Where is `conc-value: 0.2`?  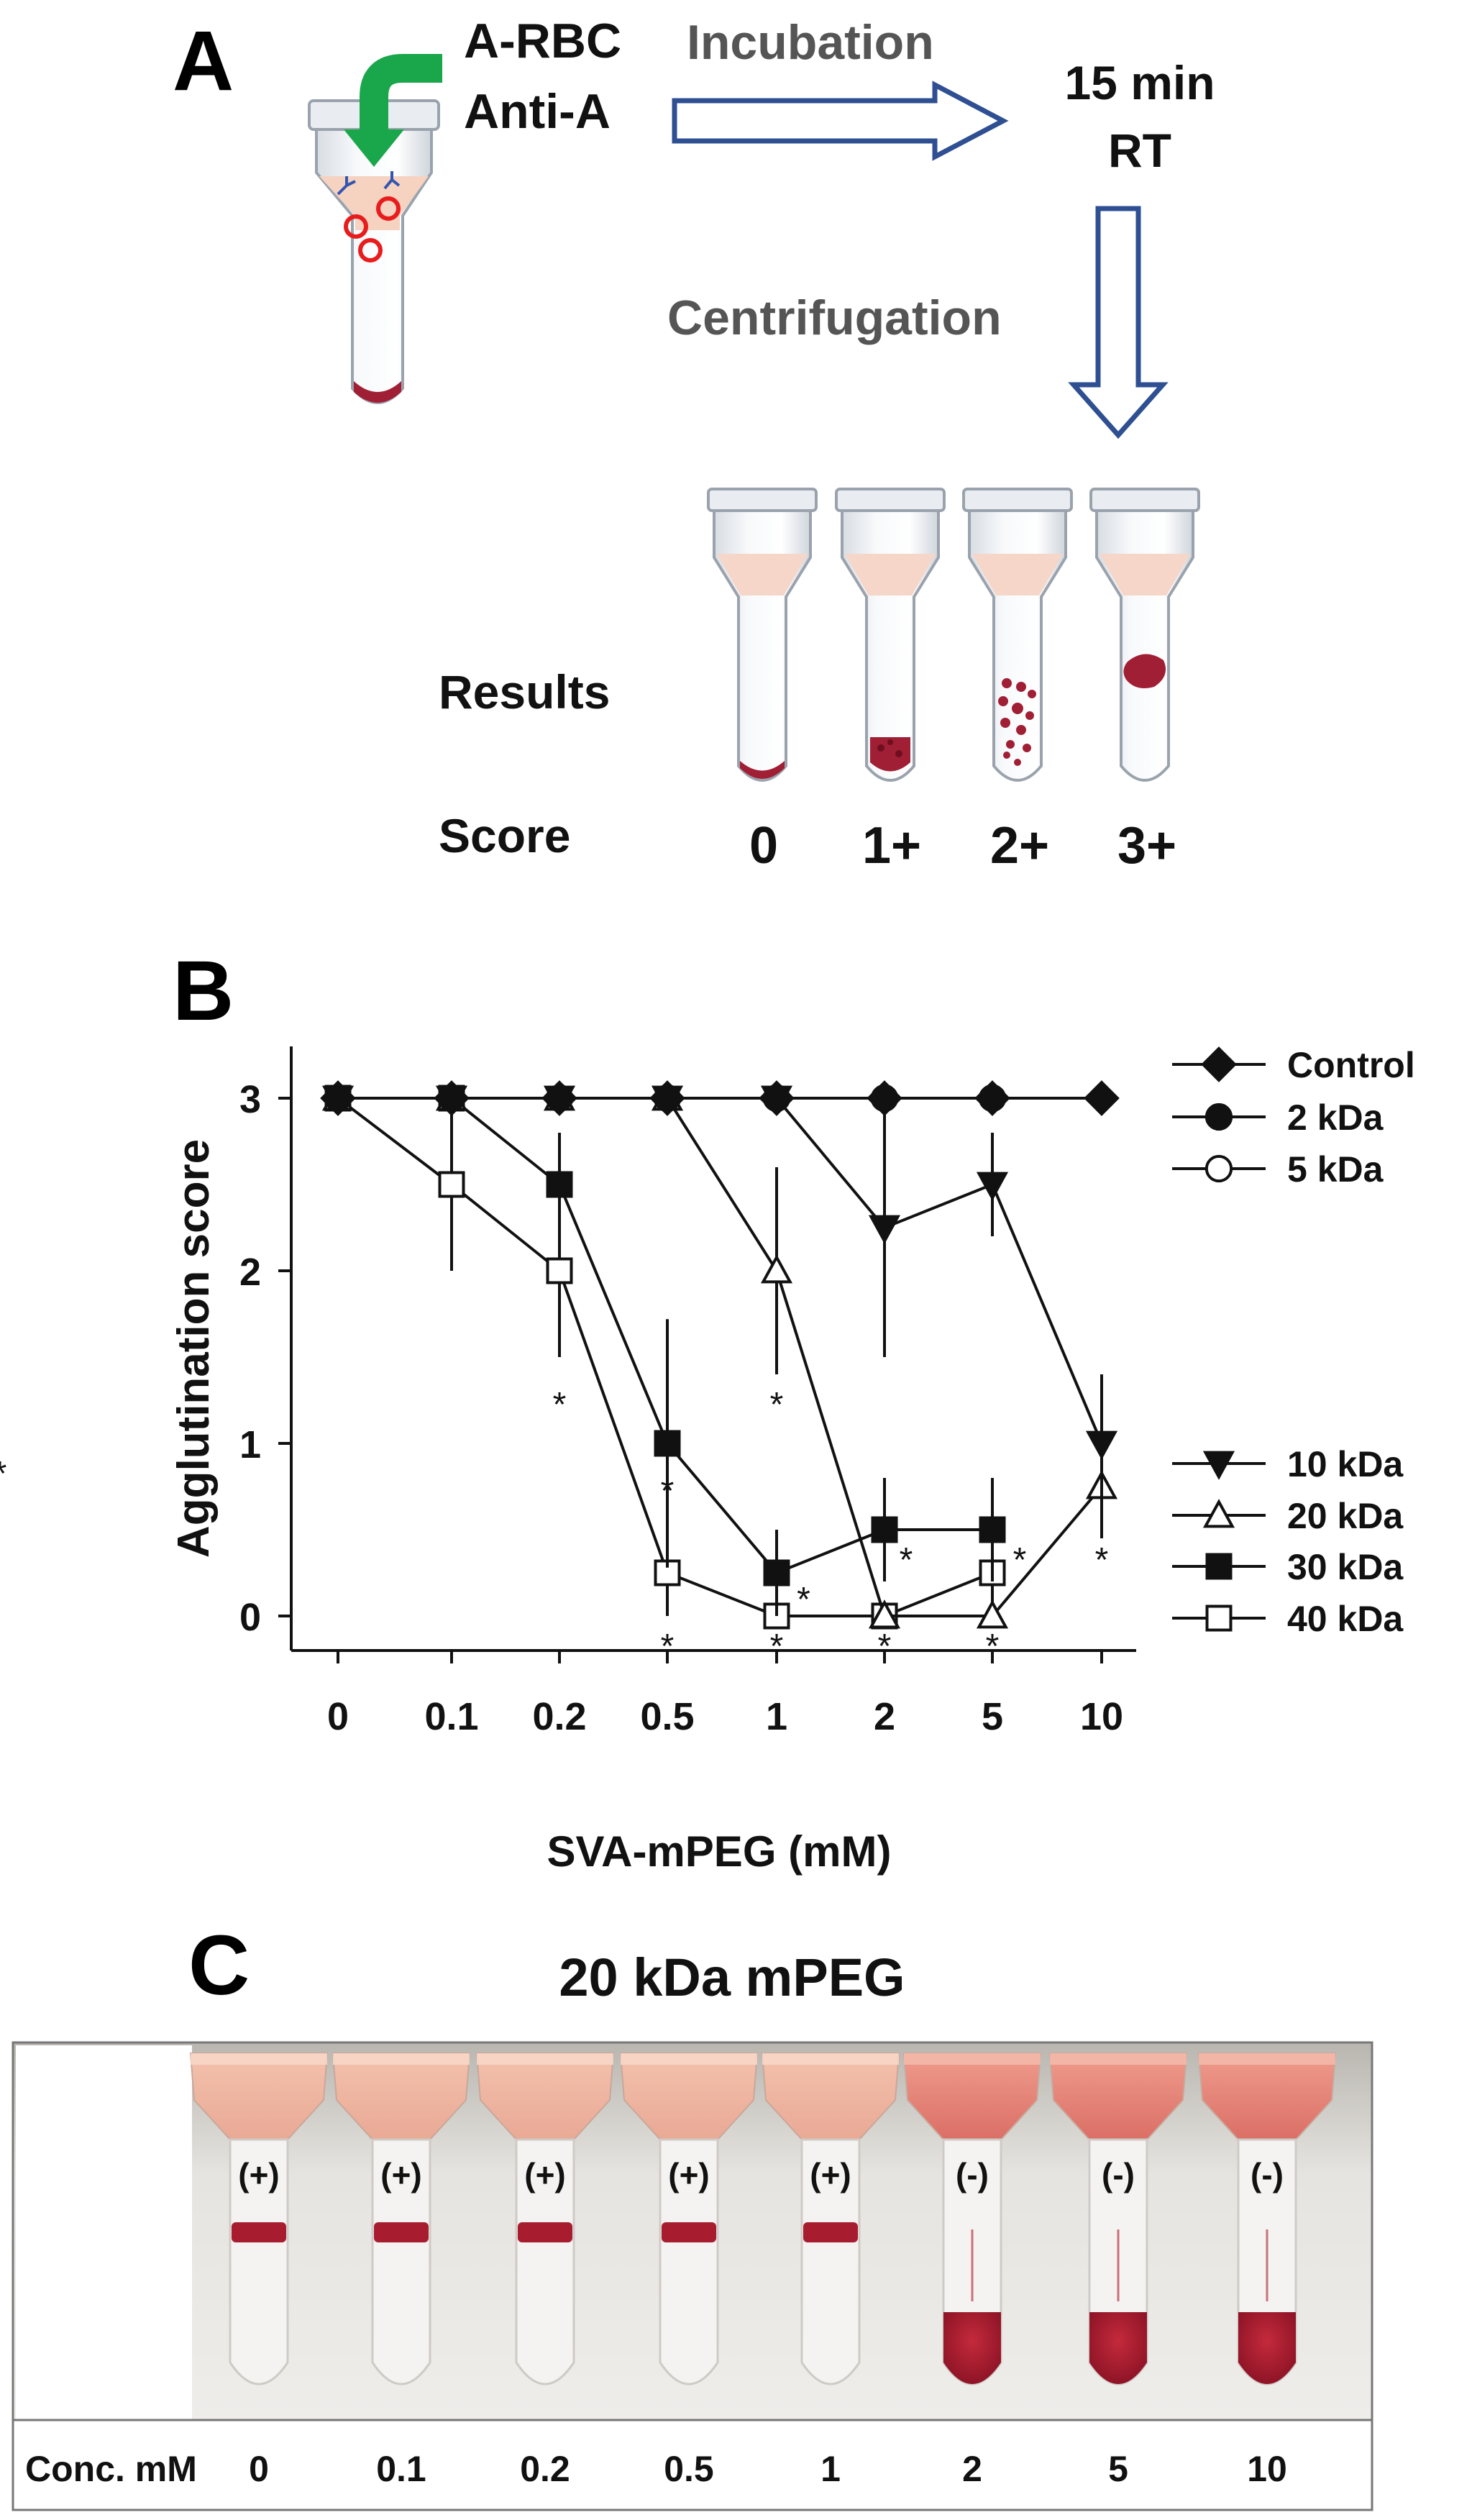
conc-value: 0.2 is located at coordinates (545, 2469).